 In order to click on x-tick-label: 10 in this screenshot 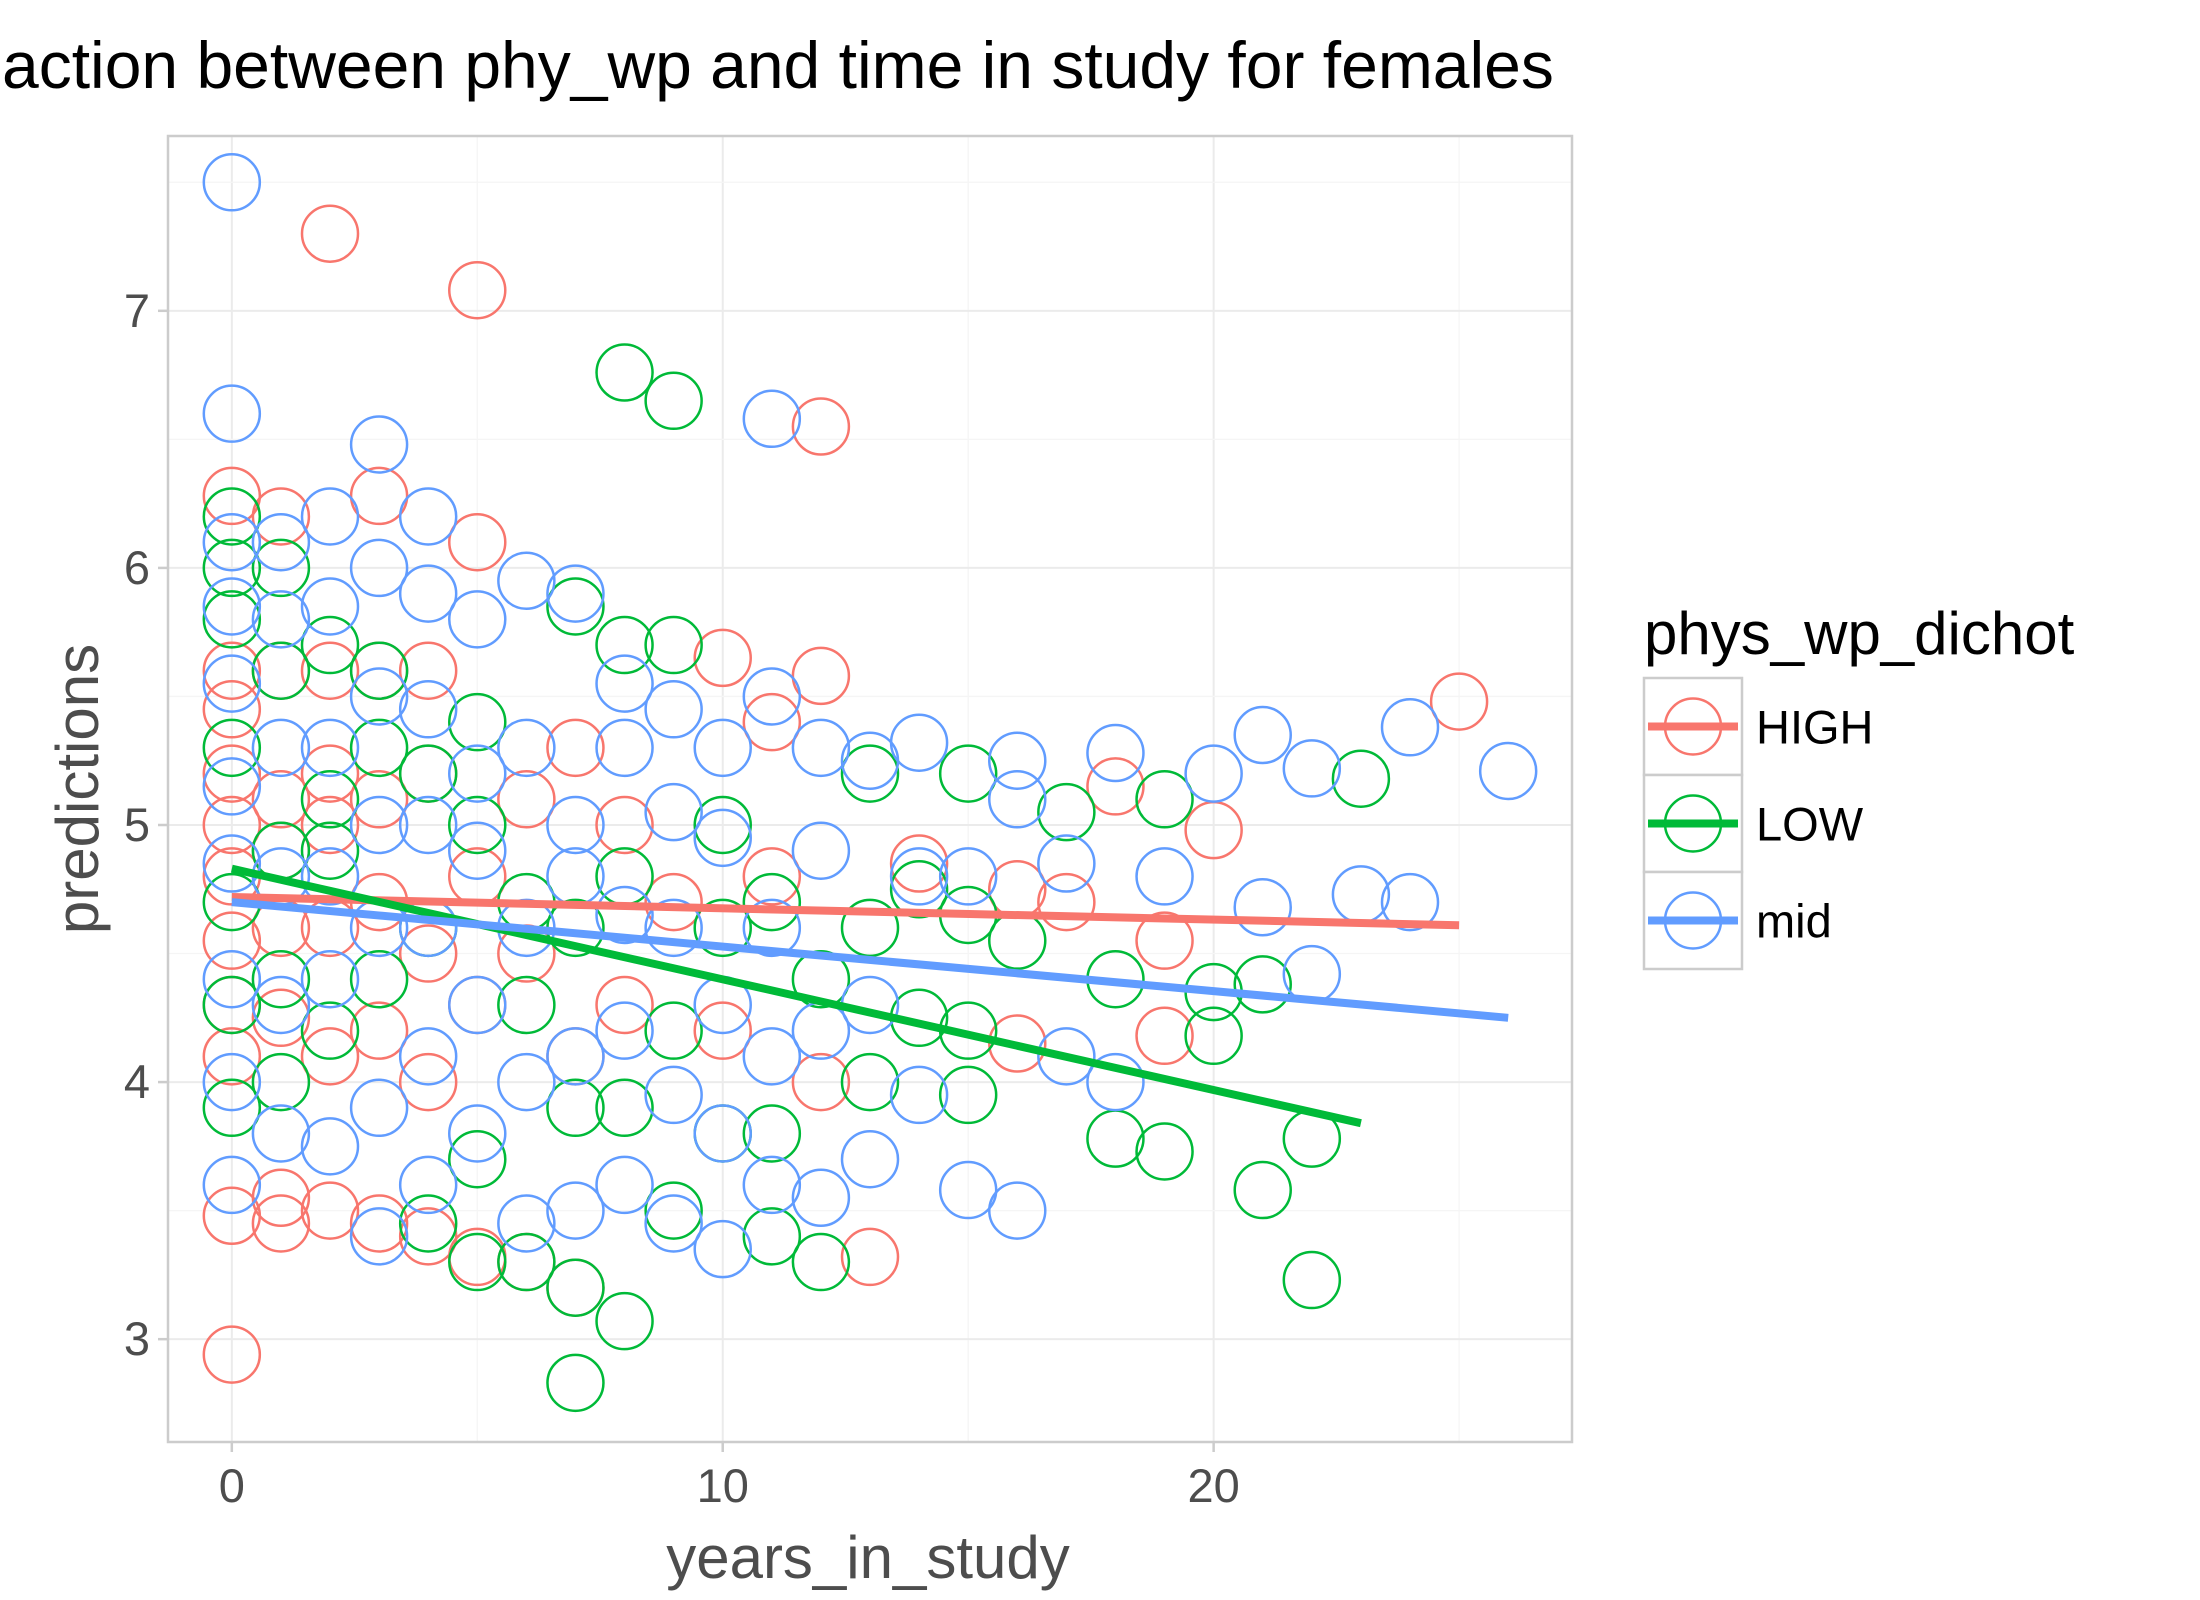, I will do `click(723, 1485)`.